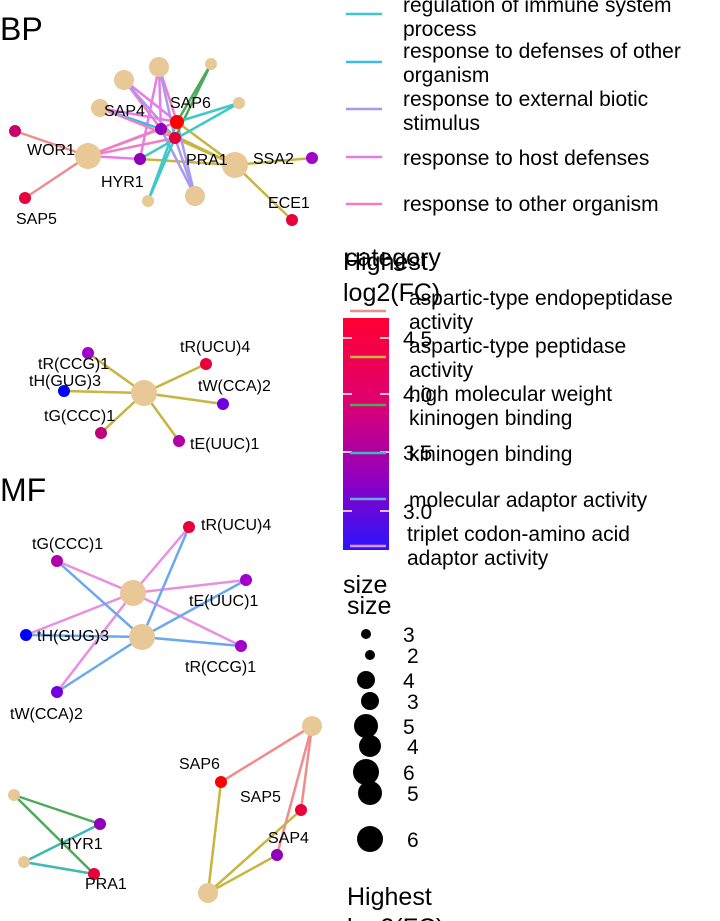 The width and height of the screenshot is (720, 921). What do you see at coordinates (417, 395) in the screenshot?
I see `colorbar-tick-label: 4.0` at bounding box center [417, 395].